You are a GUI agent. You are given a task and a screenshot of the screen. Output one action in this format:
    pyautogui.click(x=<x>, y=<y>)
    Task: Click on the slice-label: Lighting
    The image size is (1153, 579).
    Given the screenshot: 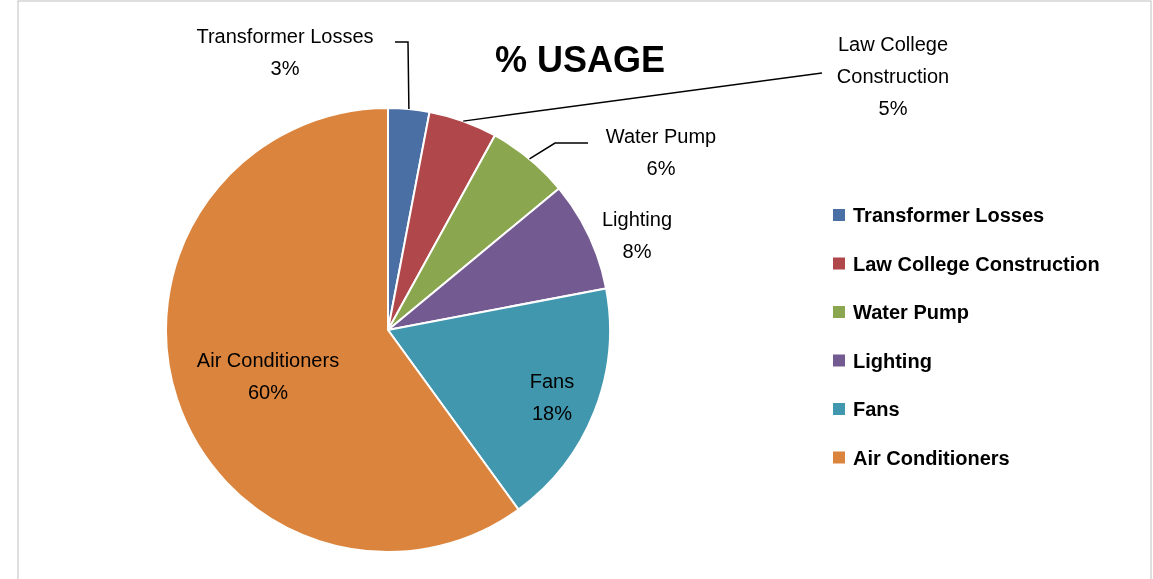 What is the action you would take?
    pyautogui.click(x=637, y=219)
    